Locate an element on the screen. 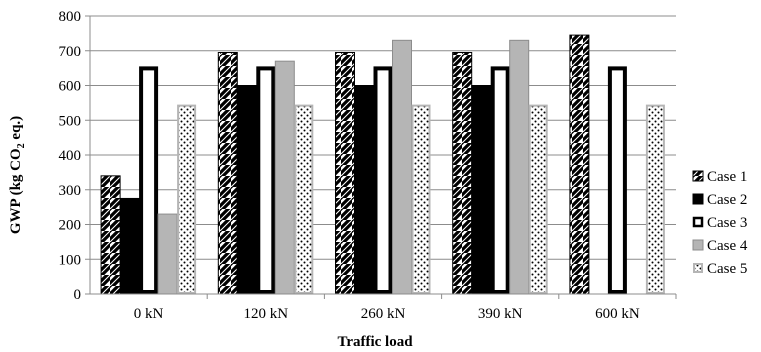 Image resolution: width=761 pixels, height=352 pixels. x-tick-label: 260 kN is located at coordinates (383, 314).